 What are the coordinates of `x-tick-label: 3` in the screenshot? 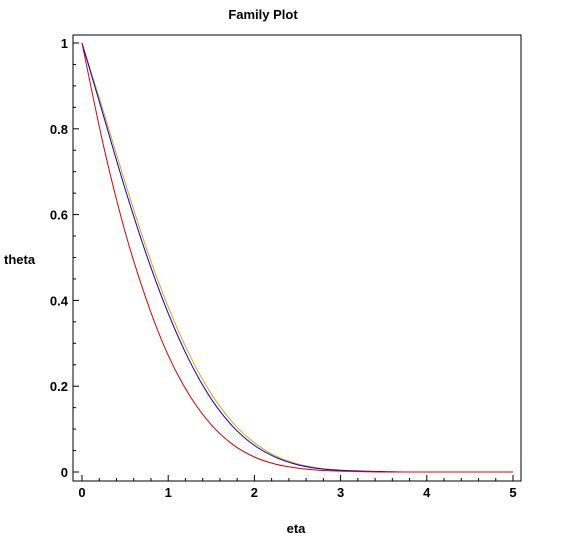 It's located at (340, 492).